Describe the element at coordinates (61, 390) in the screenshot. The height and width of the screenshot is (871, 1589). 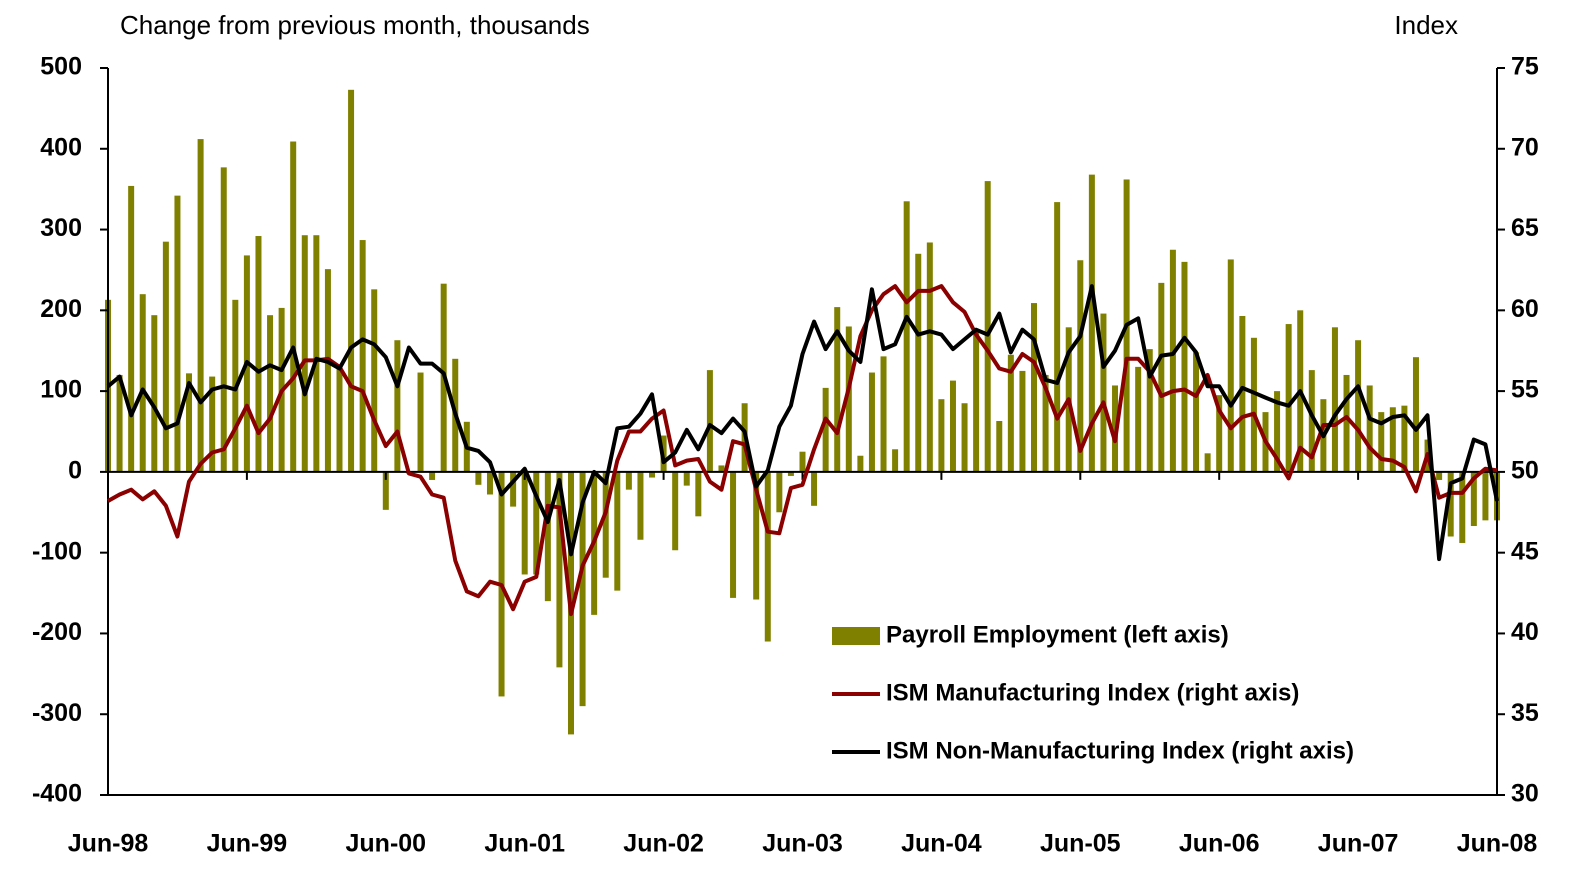
I see `y-tick-label: 100` at that location.